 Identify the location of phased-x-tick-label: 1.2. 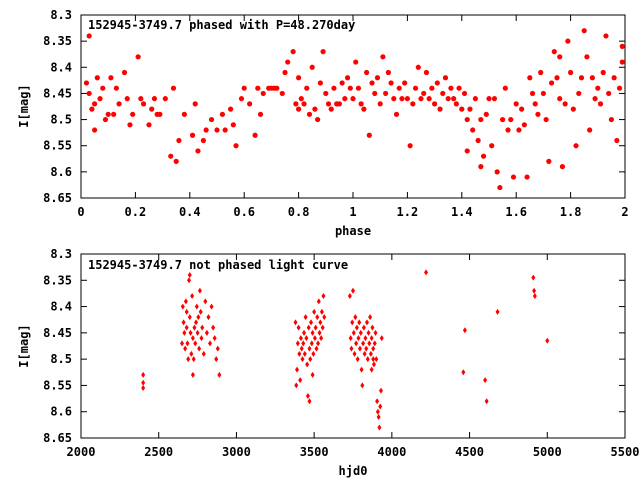
(408, 212).